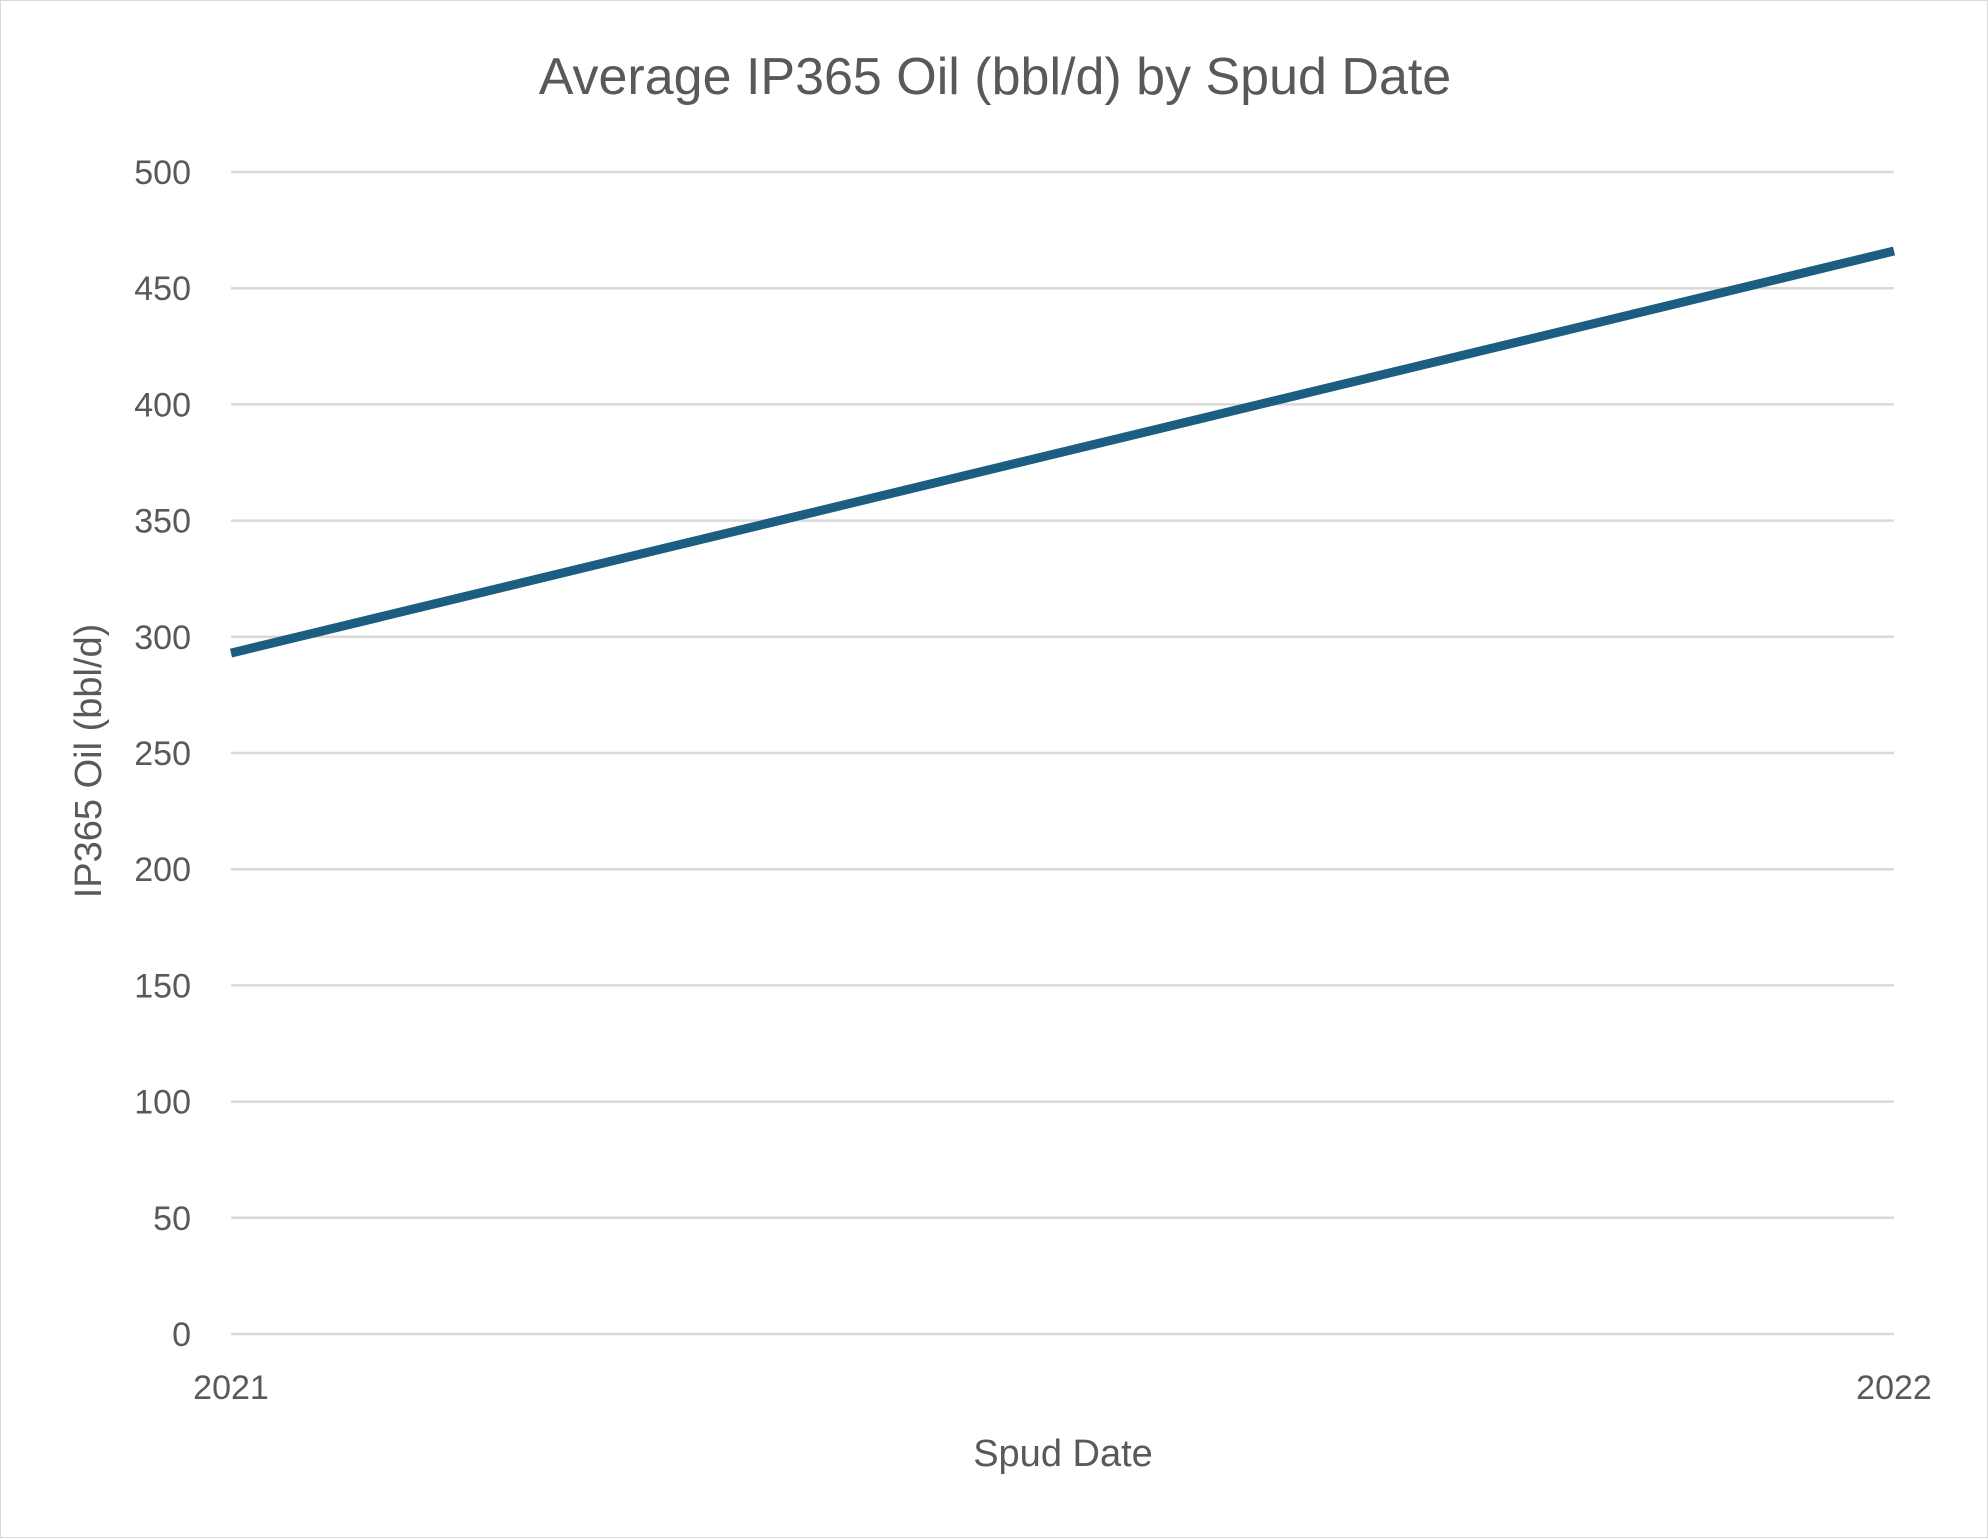 This screenshot has width=1988, height=1539. Describe the element at coordinates (1894, 1388) in the screenshot. I see `x-tick-label: 2022` at that location.